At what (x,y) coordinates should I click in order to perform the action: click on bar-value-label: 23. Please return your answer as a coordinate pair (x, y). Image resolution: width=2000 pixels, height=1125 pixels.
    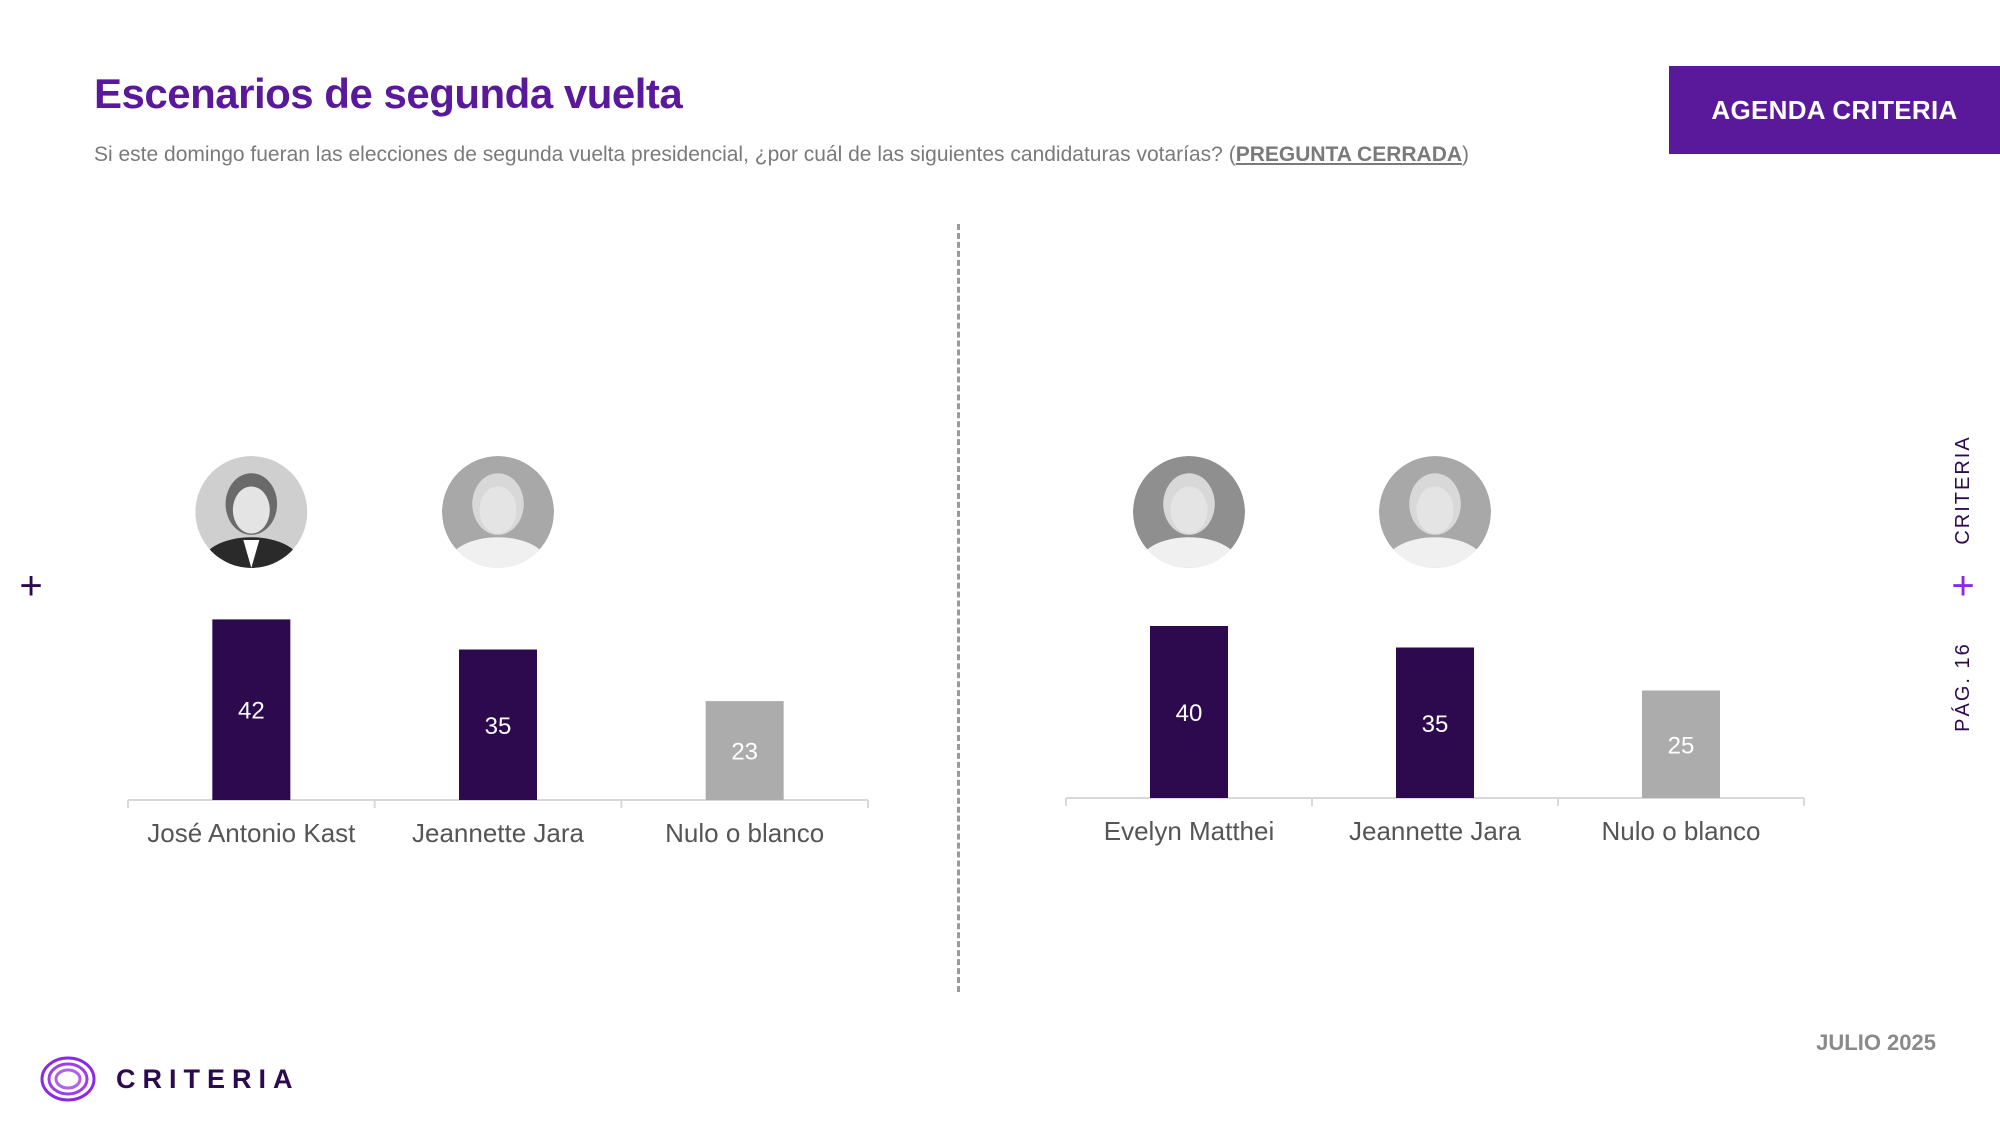
    Looking at the image, I should click on (744, 752).